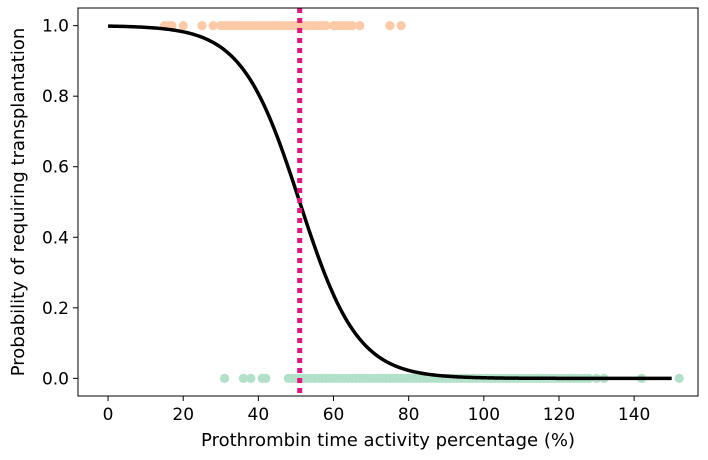 The width and height of the screenshot is (708, 460). What do you see at coordinates (108, 415) in the screenshot?
I see `x-tick-label: 0` at bounding box center [108, 415].